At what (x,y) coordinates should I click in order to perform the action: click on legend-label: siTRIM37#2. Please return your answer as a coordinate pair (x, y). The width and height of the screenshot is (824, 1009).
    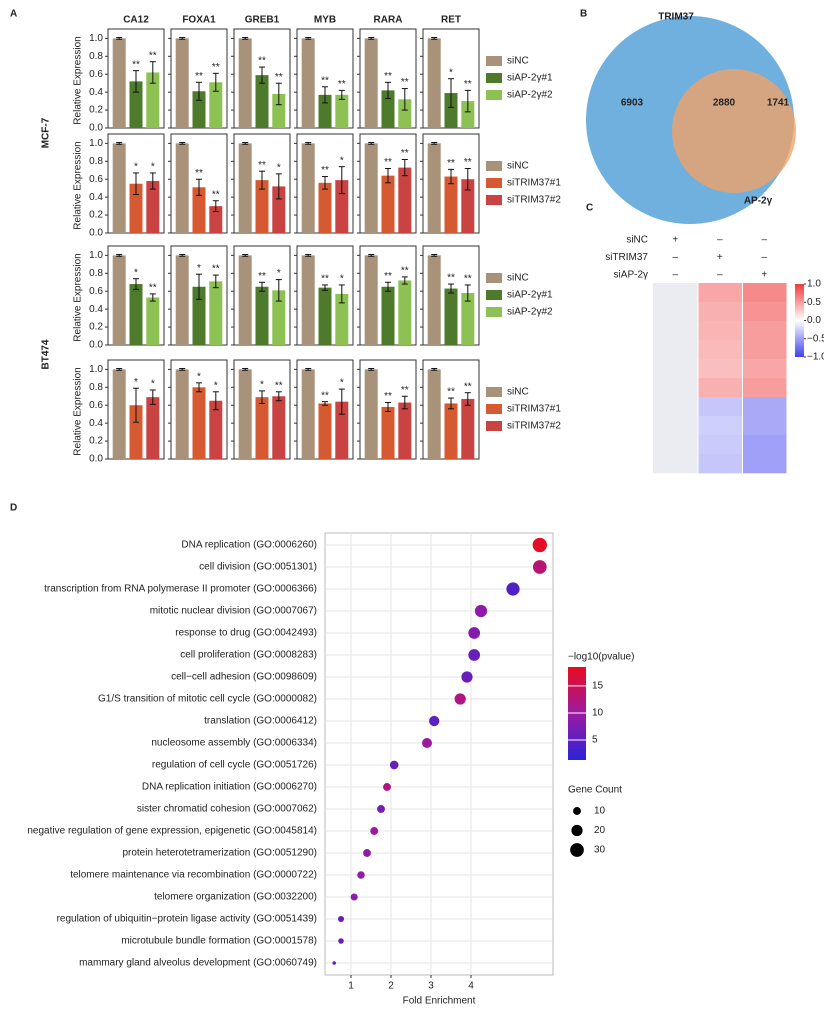
    Looking at the image, I should click on (534, 426).